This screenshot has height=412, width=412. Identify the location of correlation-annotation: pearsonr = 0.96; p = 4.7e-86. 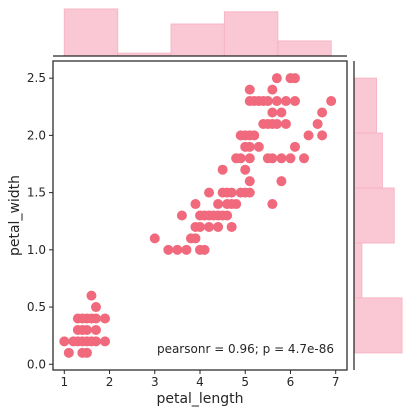
(245, 349).